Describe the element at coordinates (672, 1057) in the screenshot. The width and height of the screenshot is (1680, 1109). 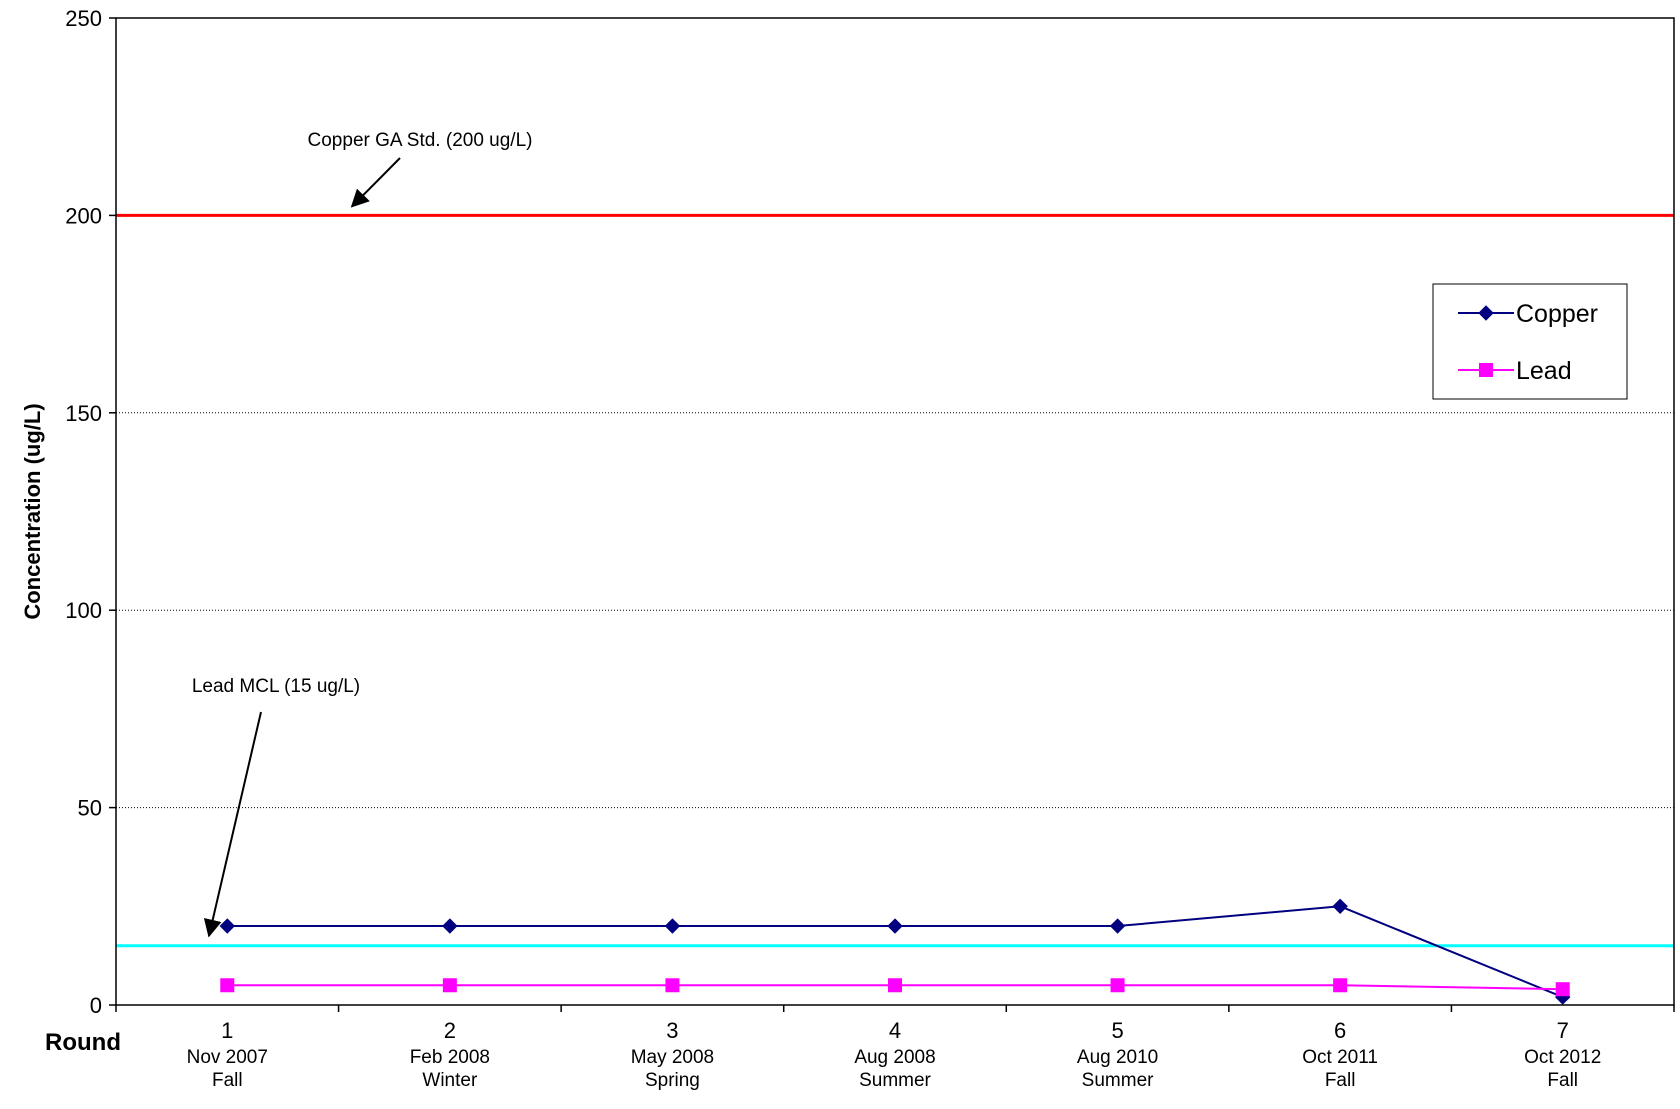
I see `x-tick-label-date: May 2008` at that location.